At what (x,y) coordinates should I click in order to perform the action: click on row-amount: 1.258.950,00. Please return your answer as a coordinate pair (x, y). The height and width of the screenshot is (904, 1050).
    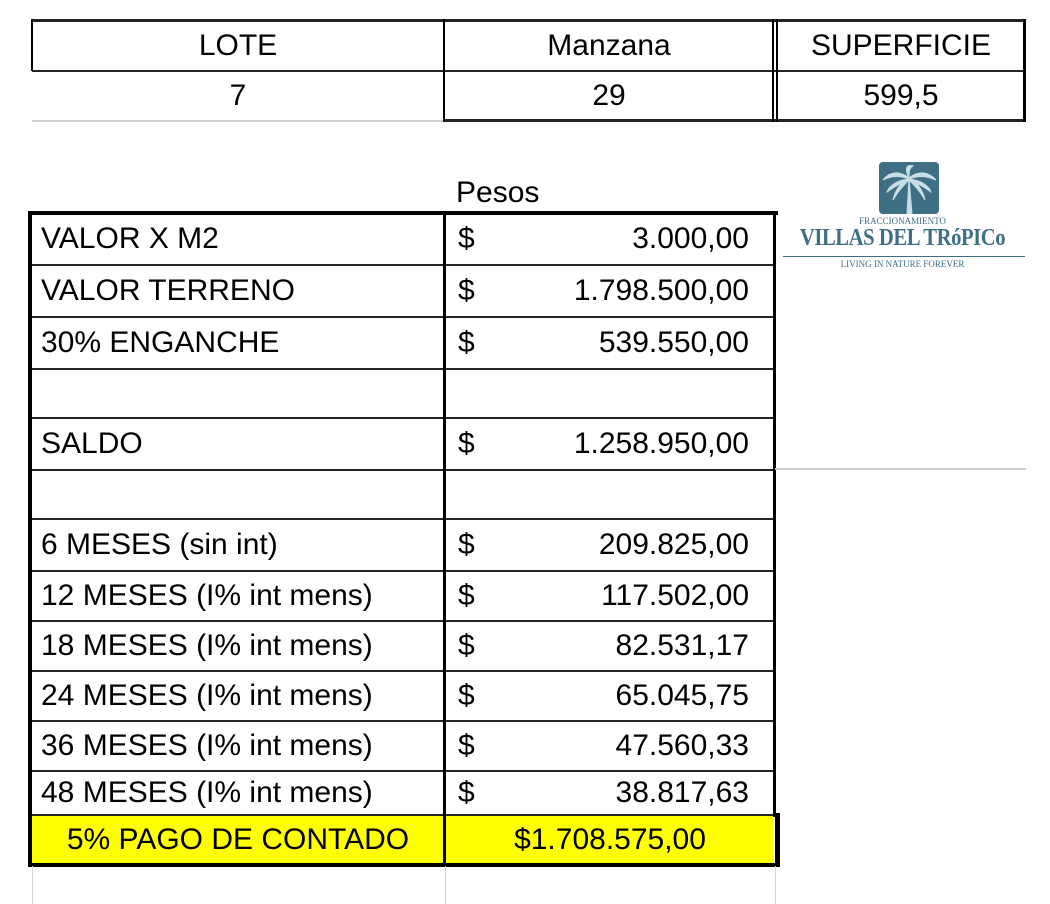
    Looking at the image, I should click on (661, 443).